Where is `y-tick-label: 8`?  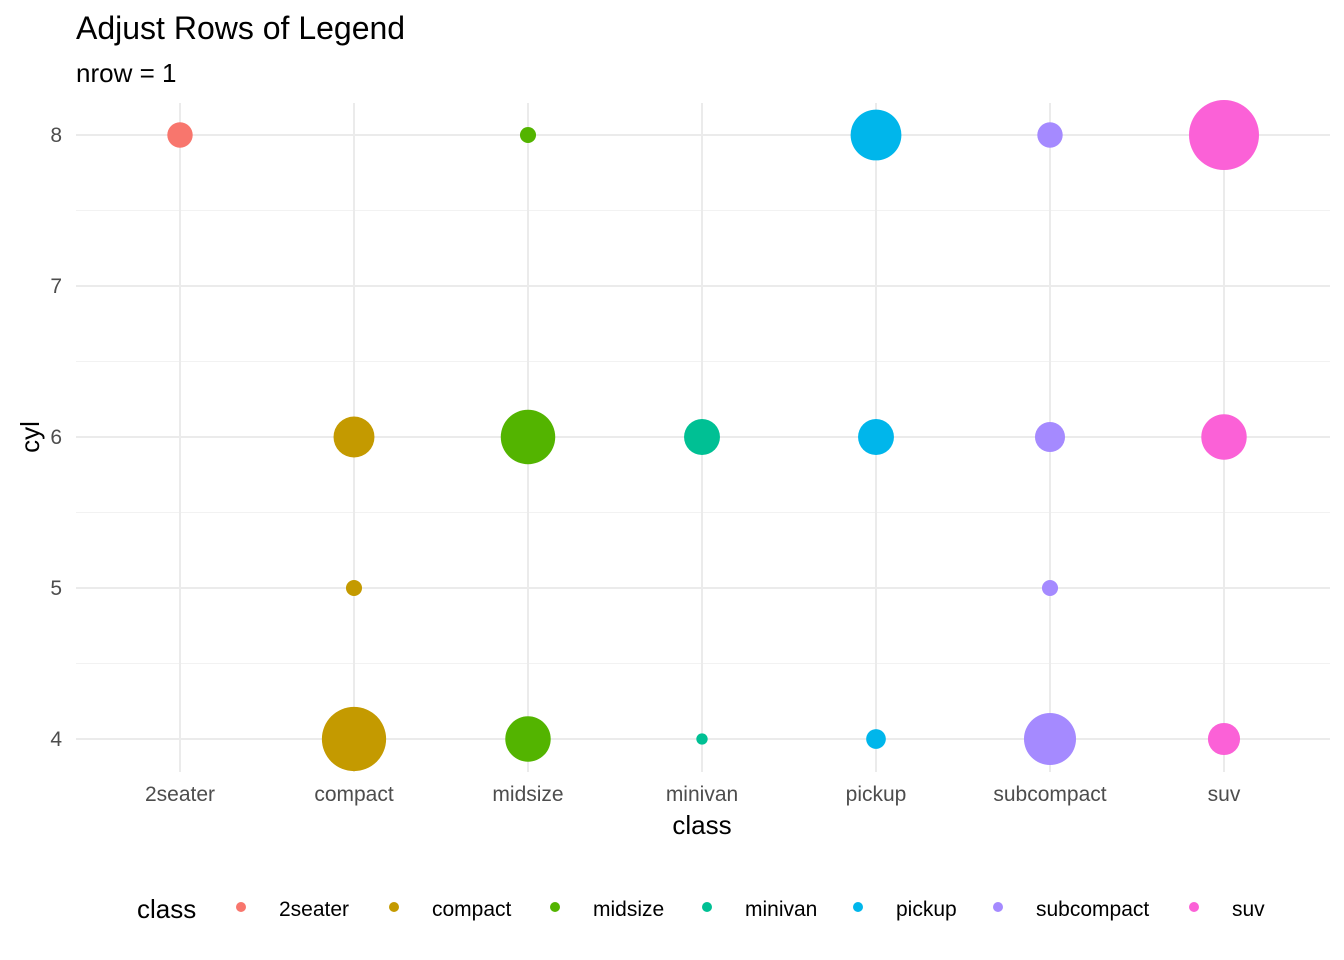
y-tick-label: 8 is located at coordinates (56, 135).